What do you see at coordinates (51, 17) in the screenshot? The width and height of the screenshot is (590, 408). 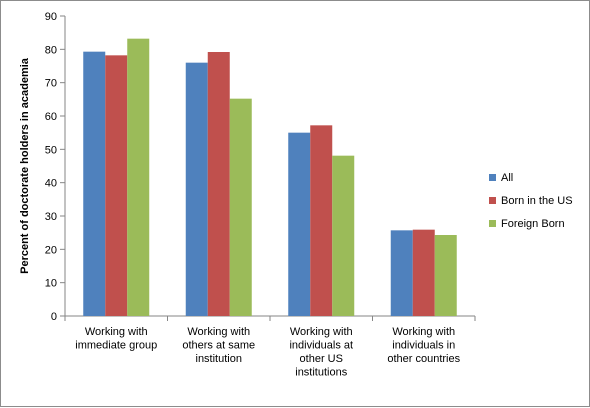 I see `y-tick-label: 90` at bounding box center [51, 17].